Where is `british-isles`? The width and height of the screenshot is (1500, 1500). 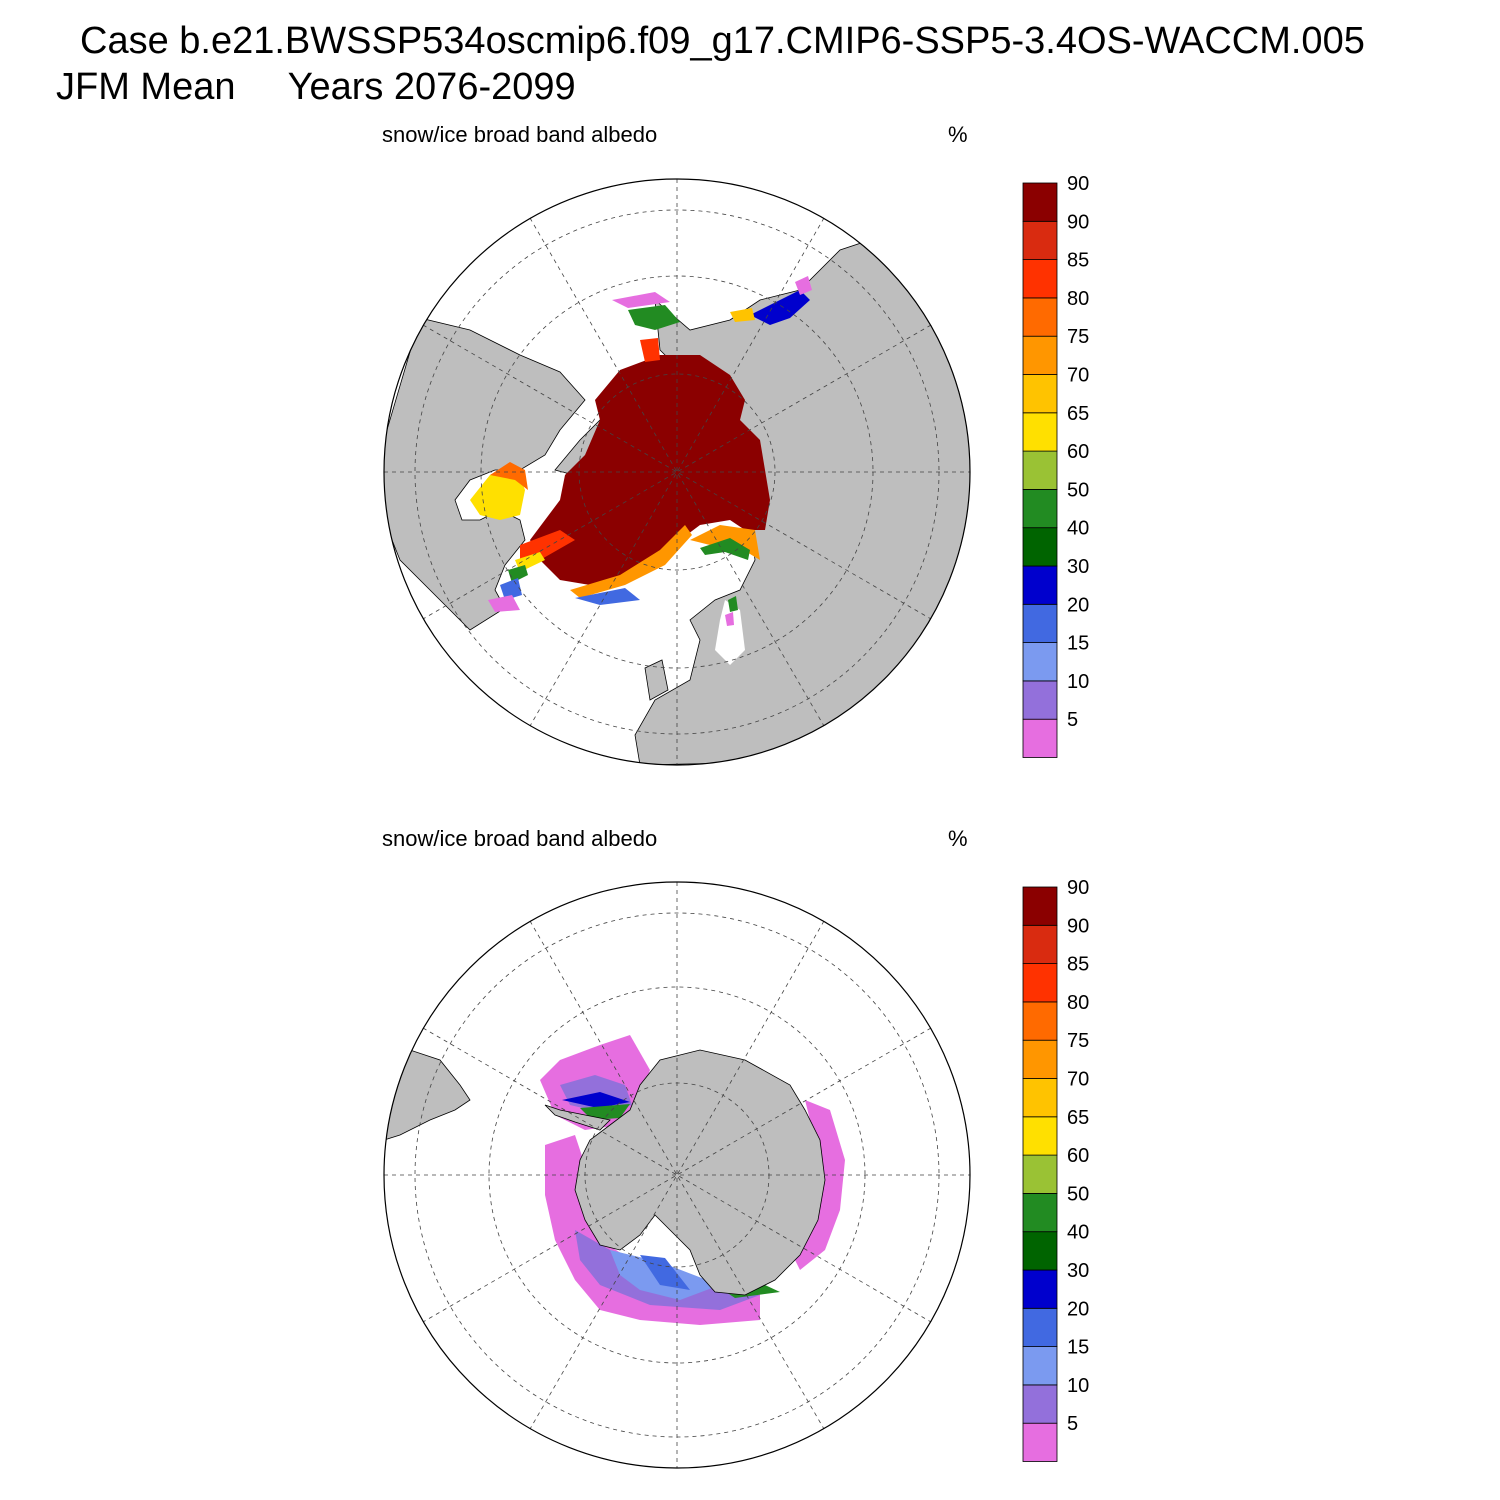 british-isles is located at coordinates (656, 680).